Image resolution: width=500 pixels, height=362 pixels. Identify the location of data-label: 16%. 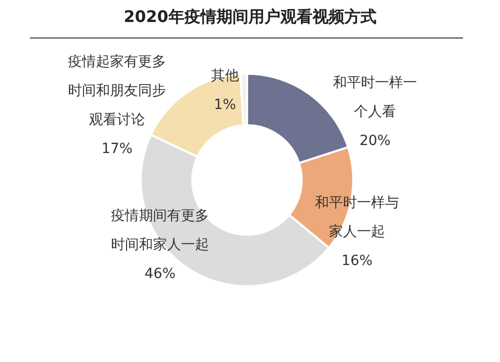
(357, 261).